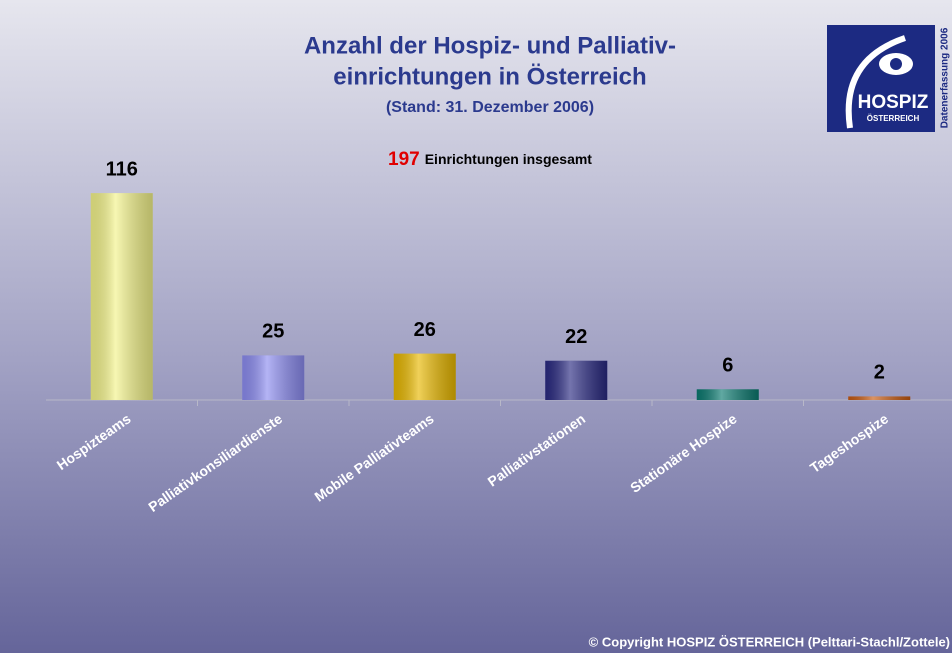  What do you see at coordinates (122, 169) in the screenshot?
I see `value-label: 116` at bounding box center [122, 169].